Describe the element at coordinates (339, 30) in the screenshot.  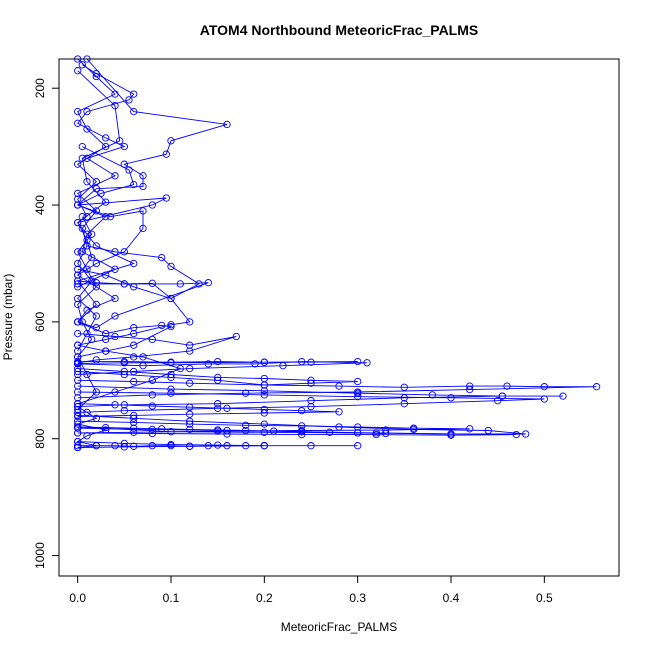
I see `chart-title: ATOM4 Northbound MeteoricFrac_PALMS` at that location.